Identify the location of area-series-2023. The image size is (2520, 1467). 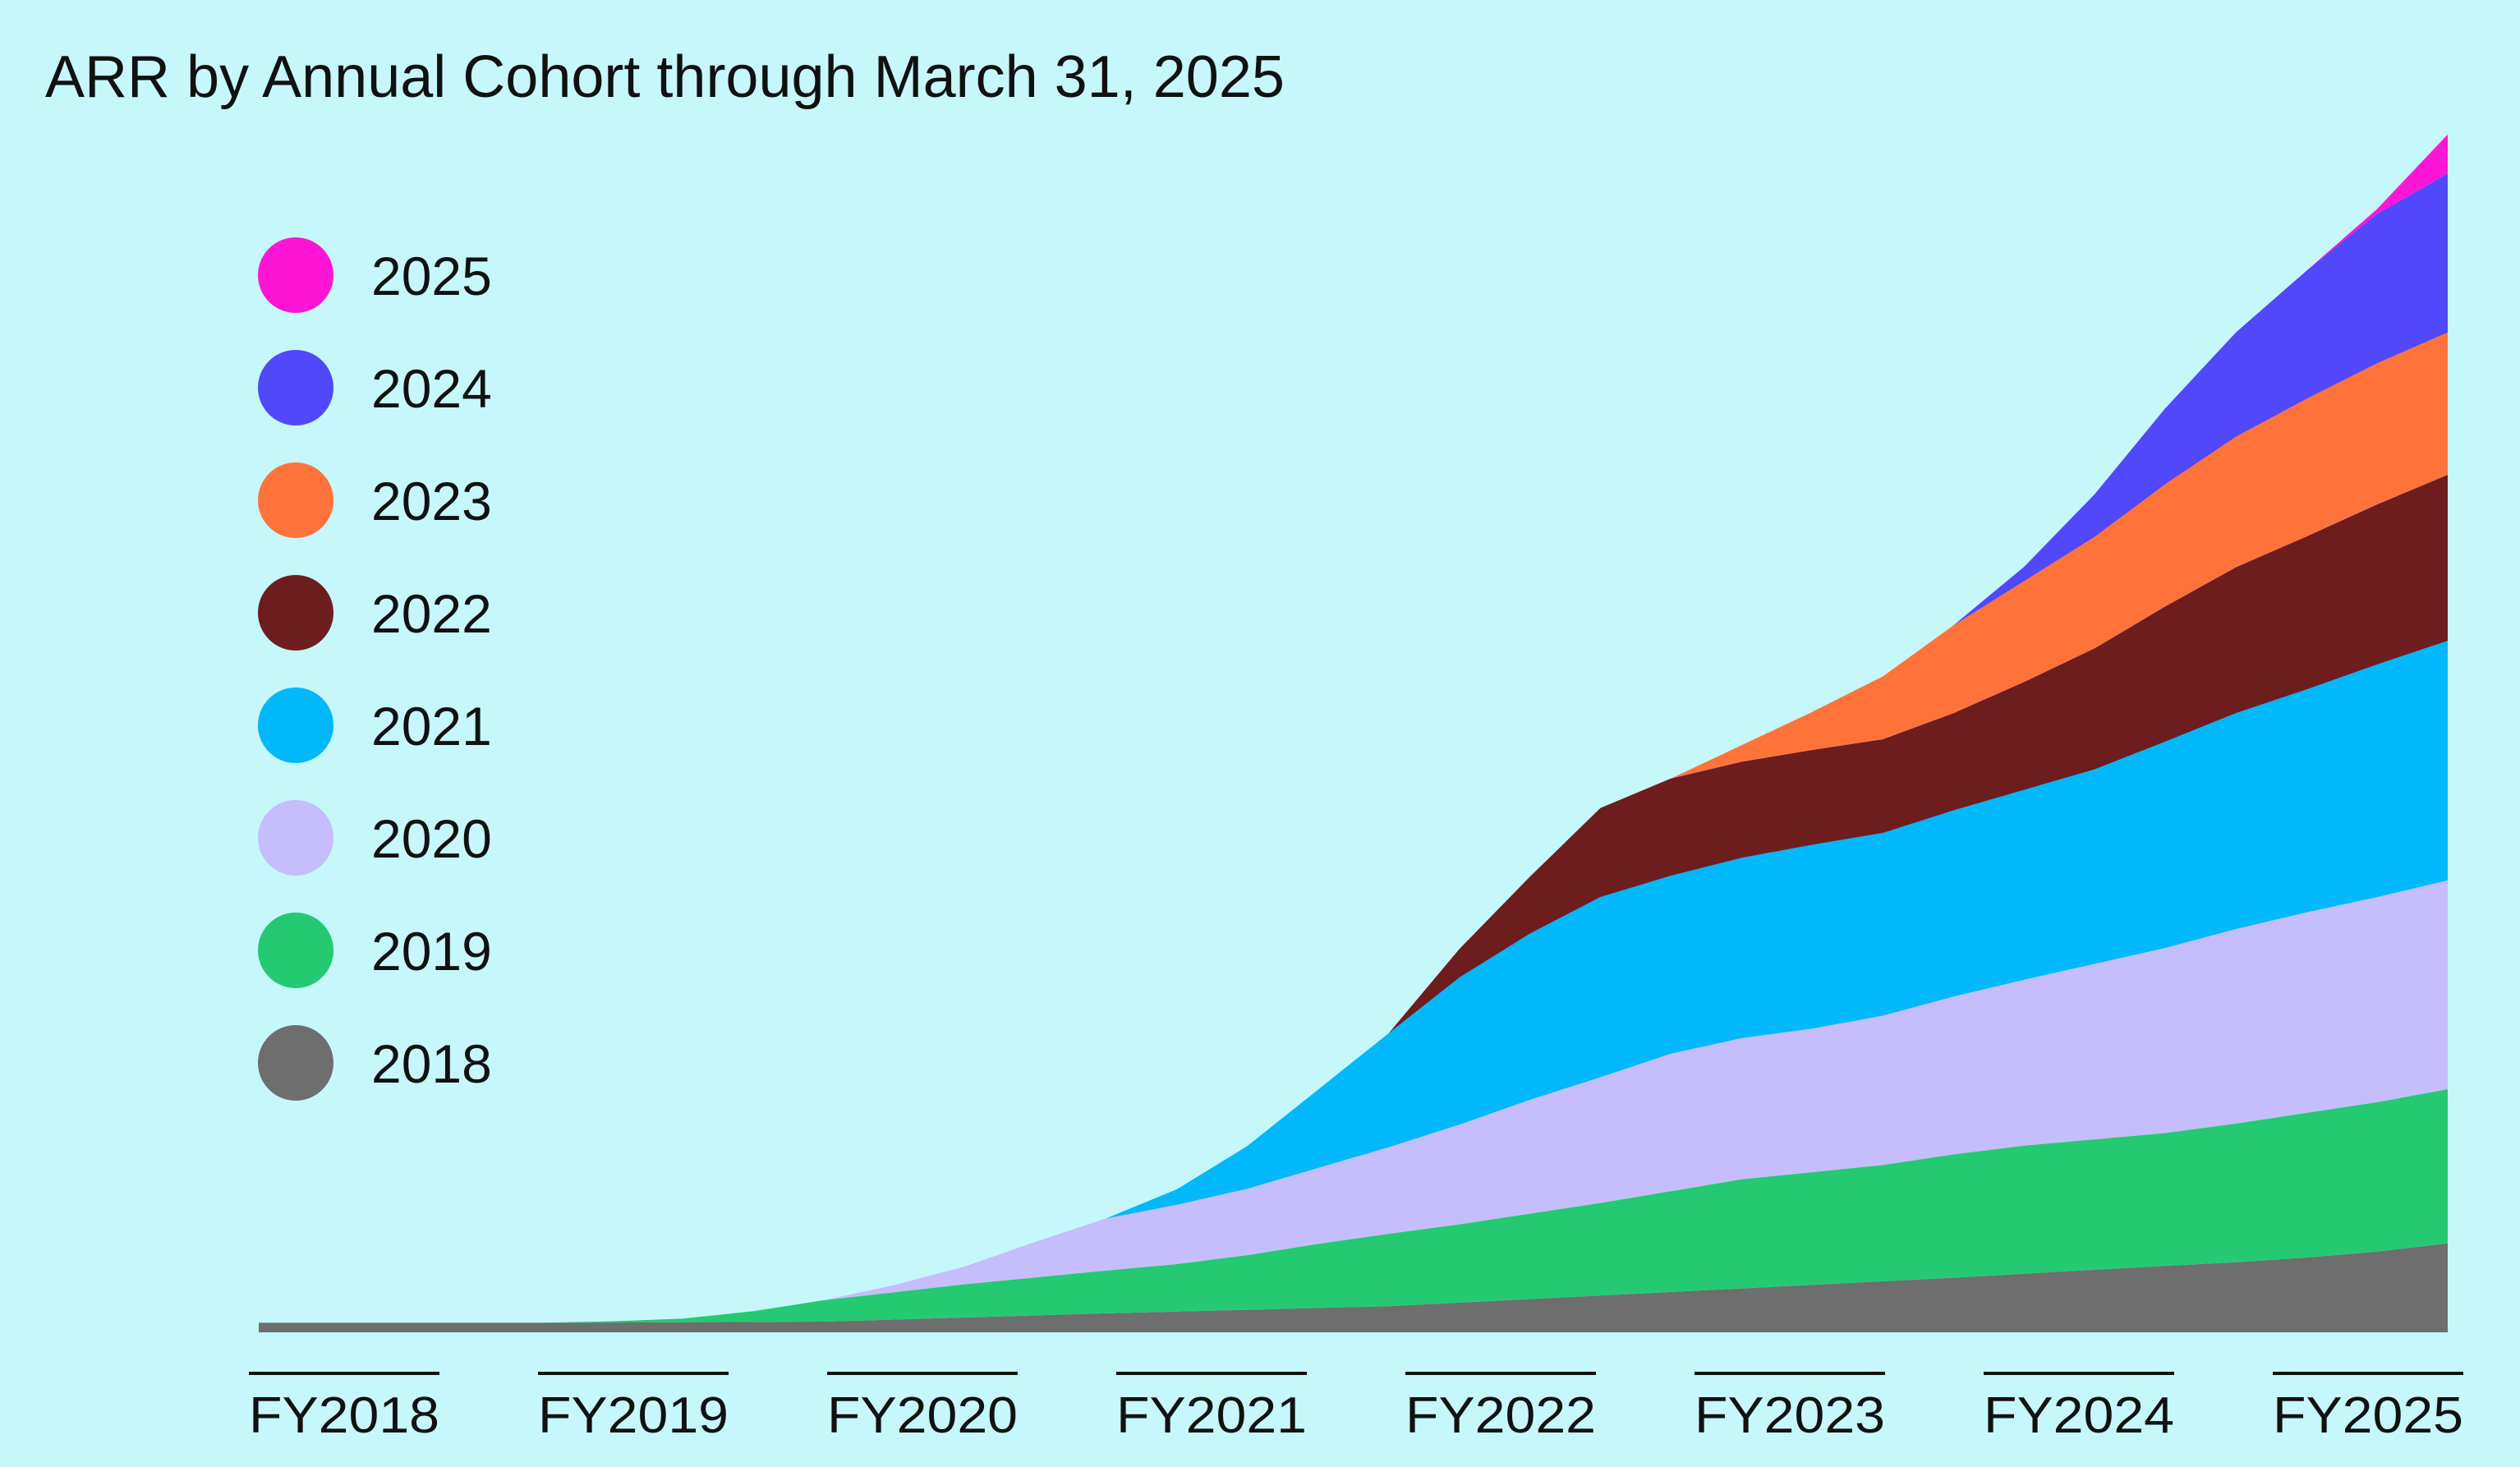
(2059, 555).